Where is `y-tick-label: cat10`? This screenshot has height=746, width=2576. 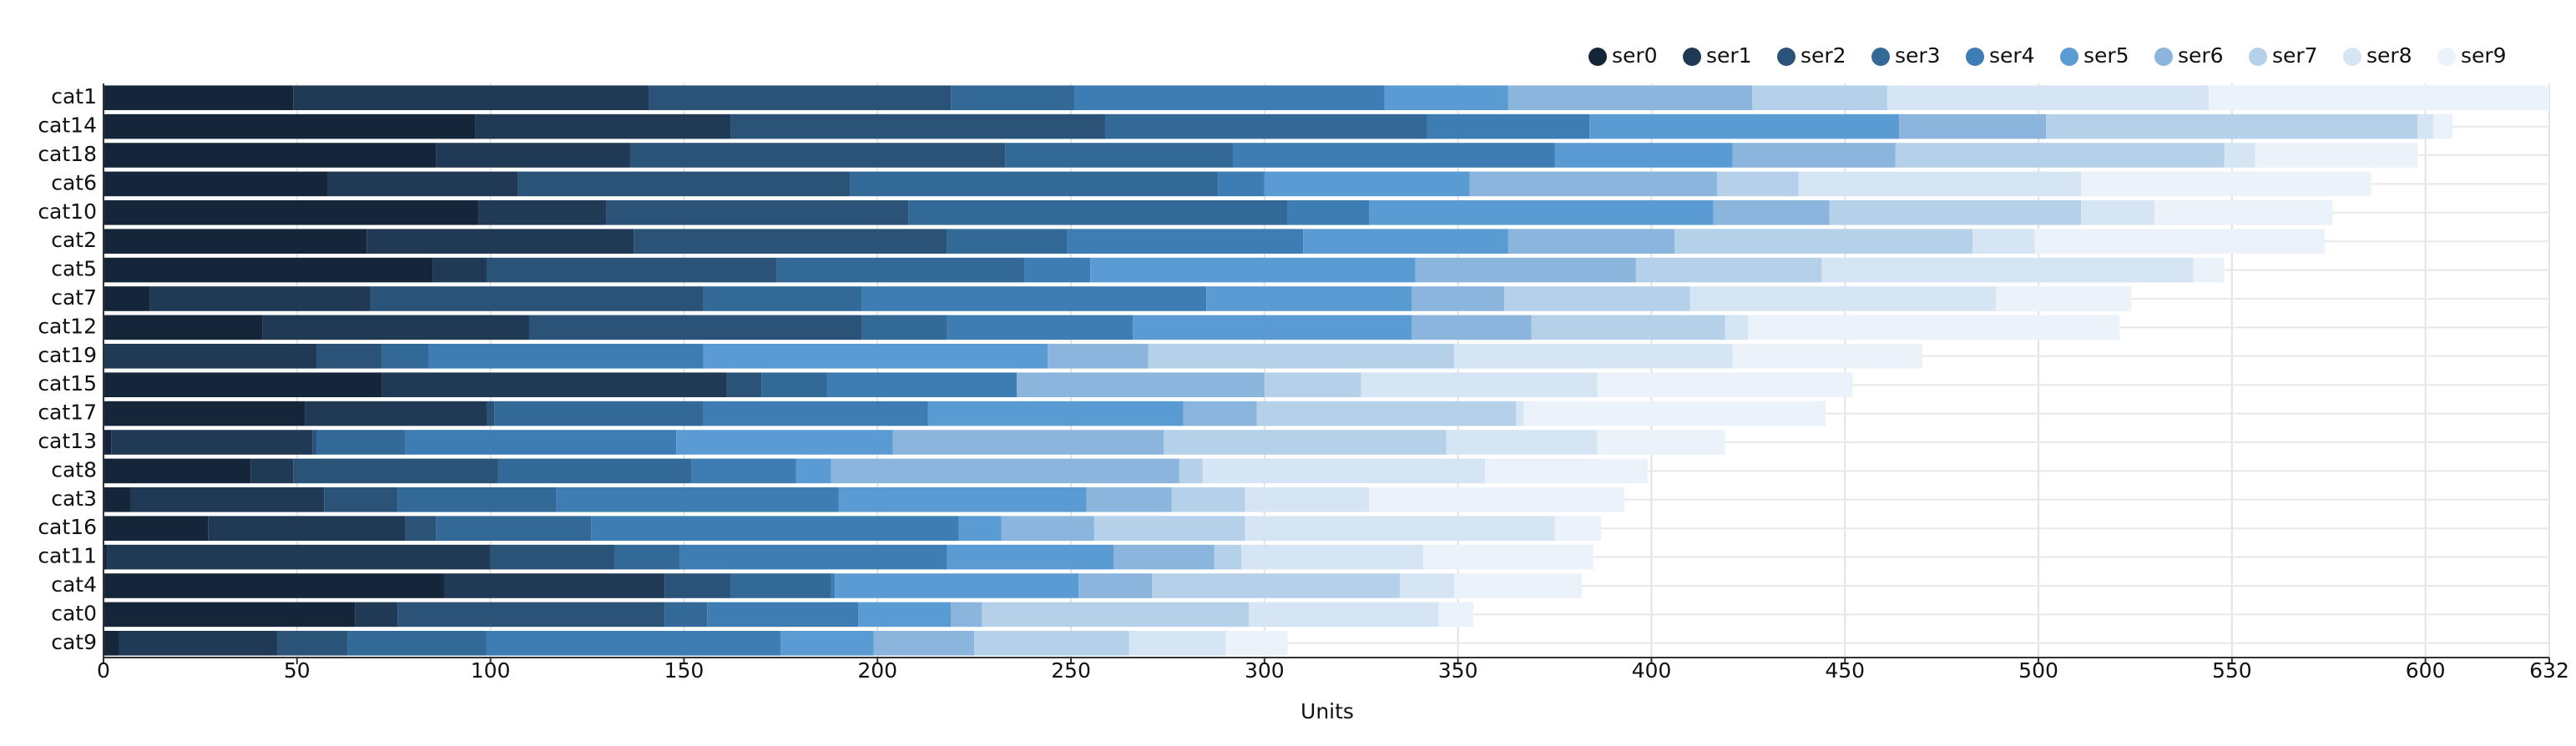
y-tick-label: cat10 is located at coordinates (67, 211).